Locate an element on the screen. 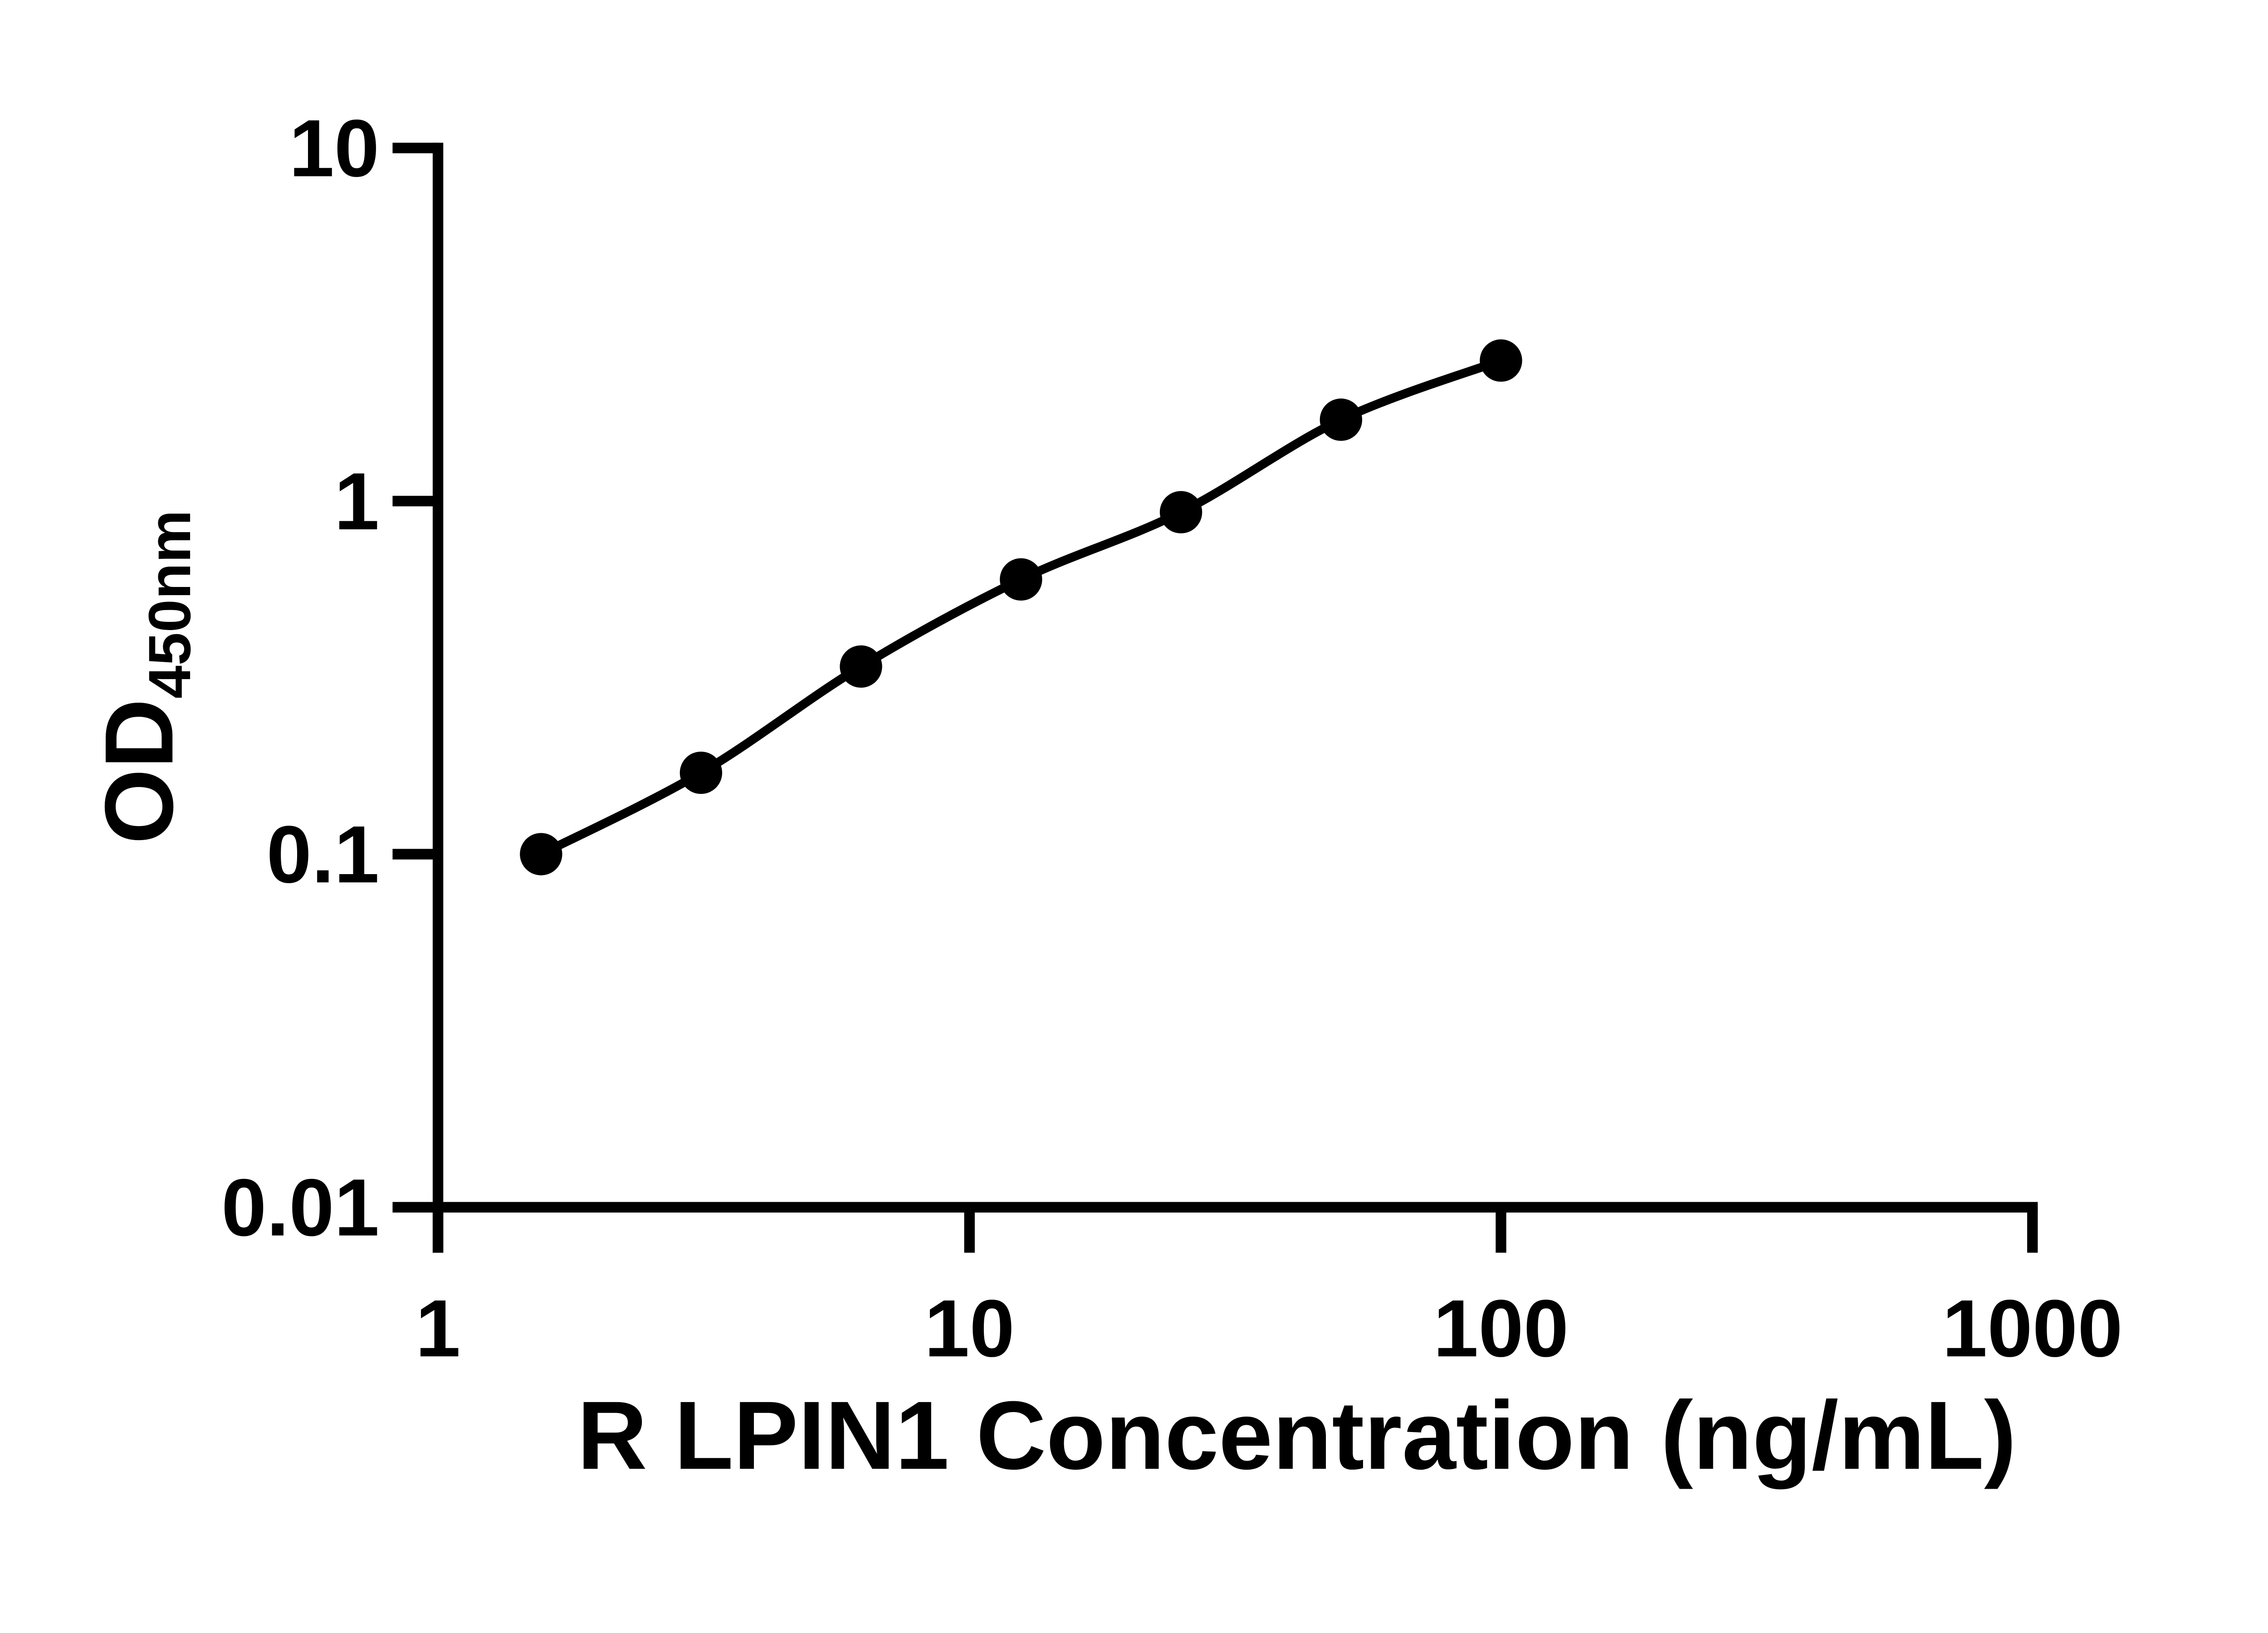 The width and height of the screenshot is (2268, 1633). y-tick-label: 0.1 is located at coordinates (324, 854).